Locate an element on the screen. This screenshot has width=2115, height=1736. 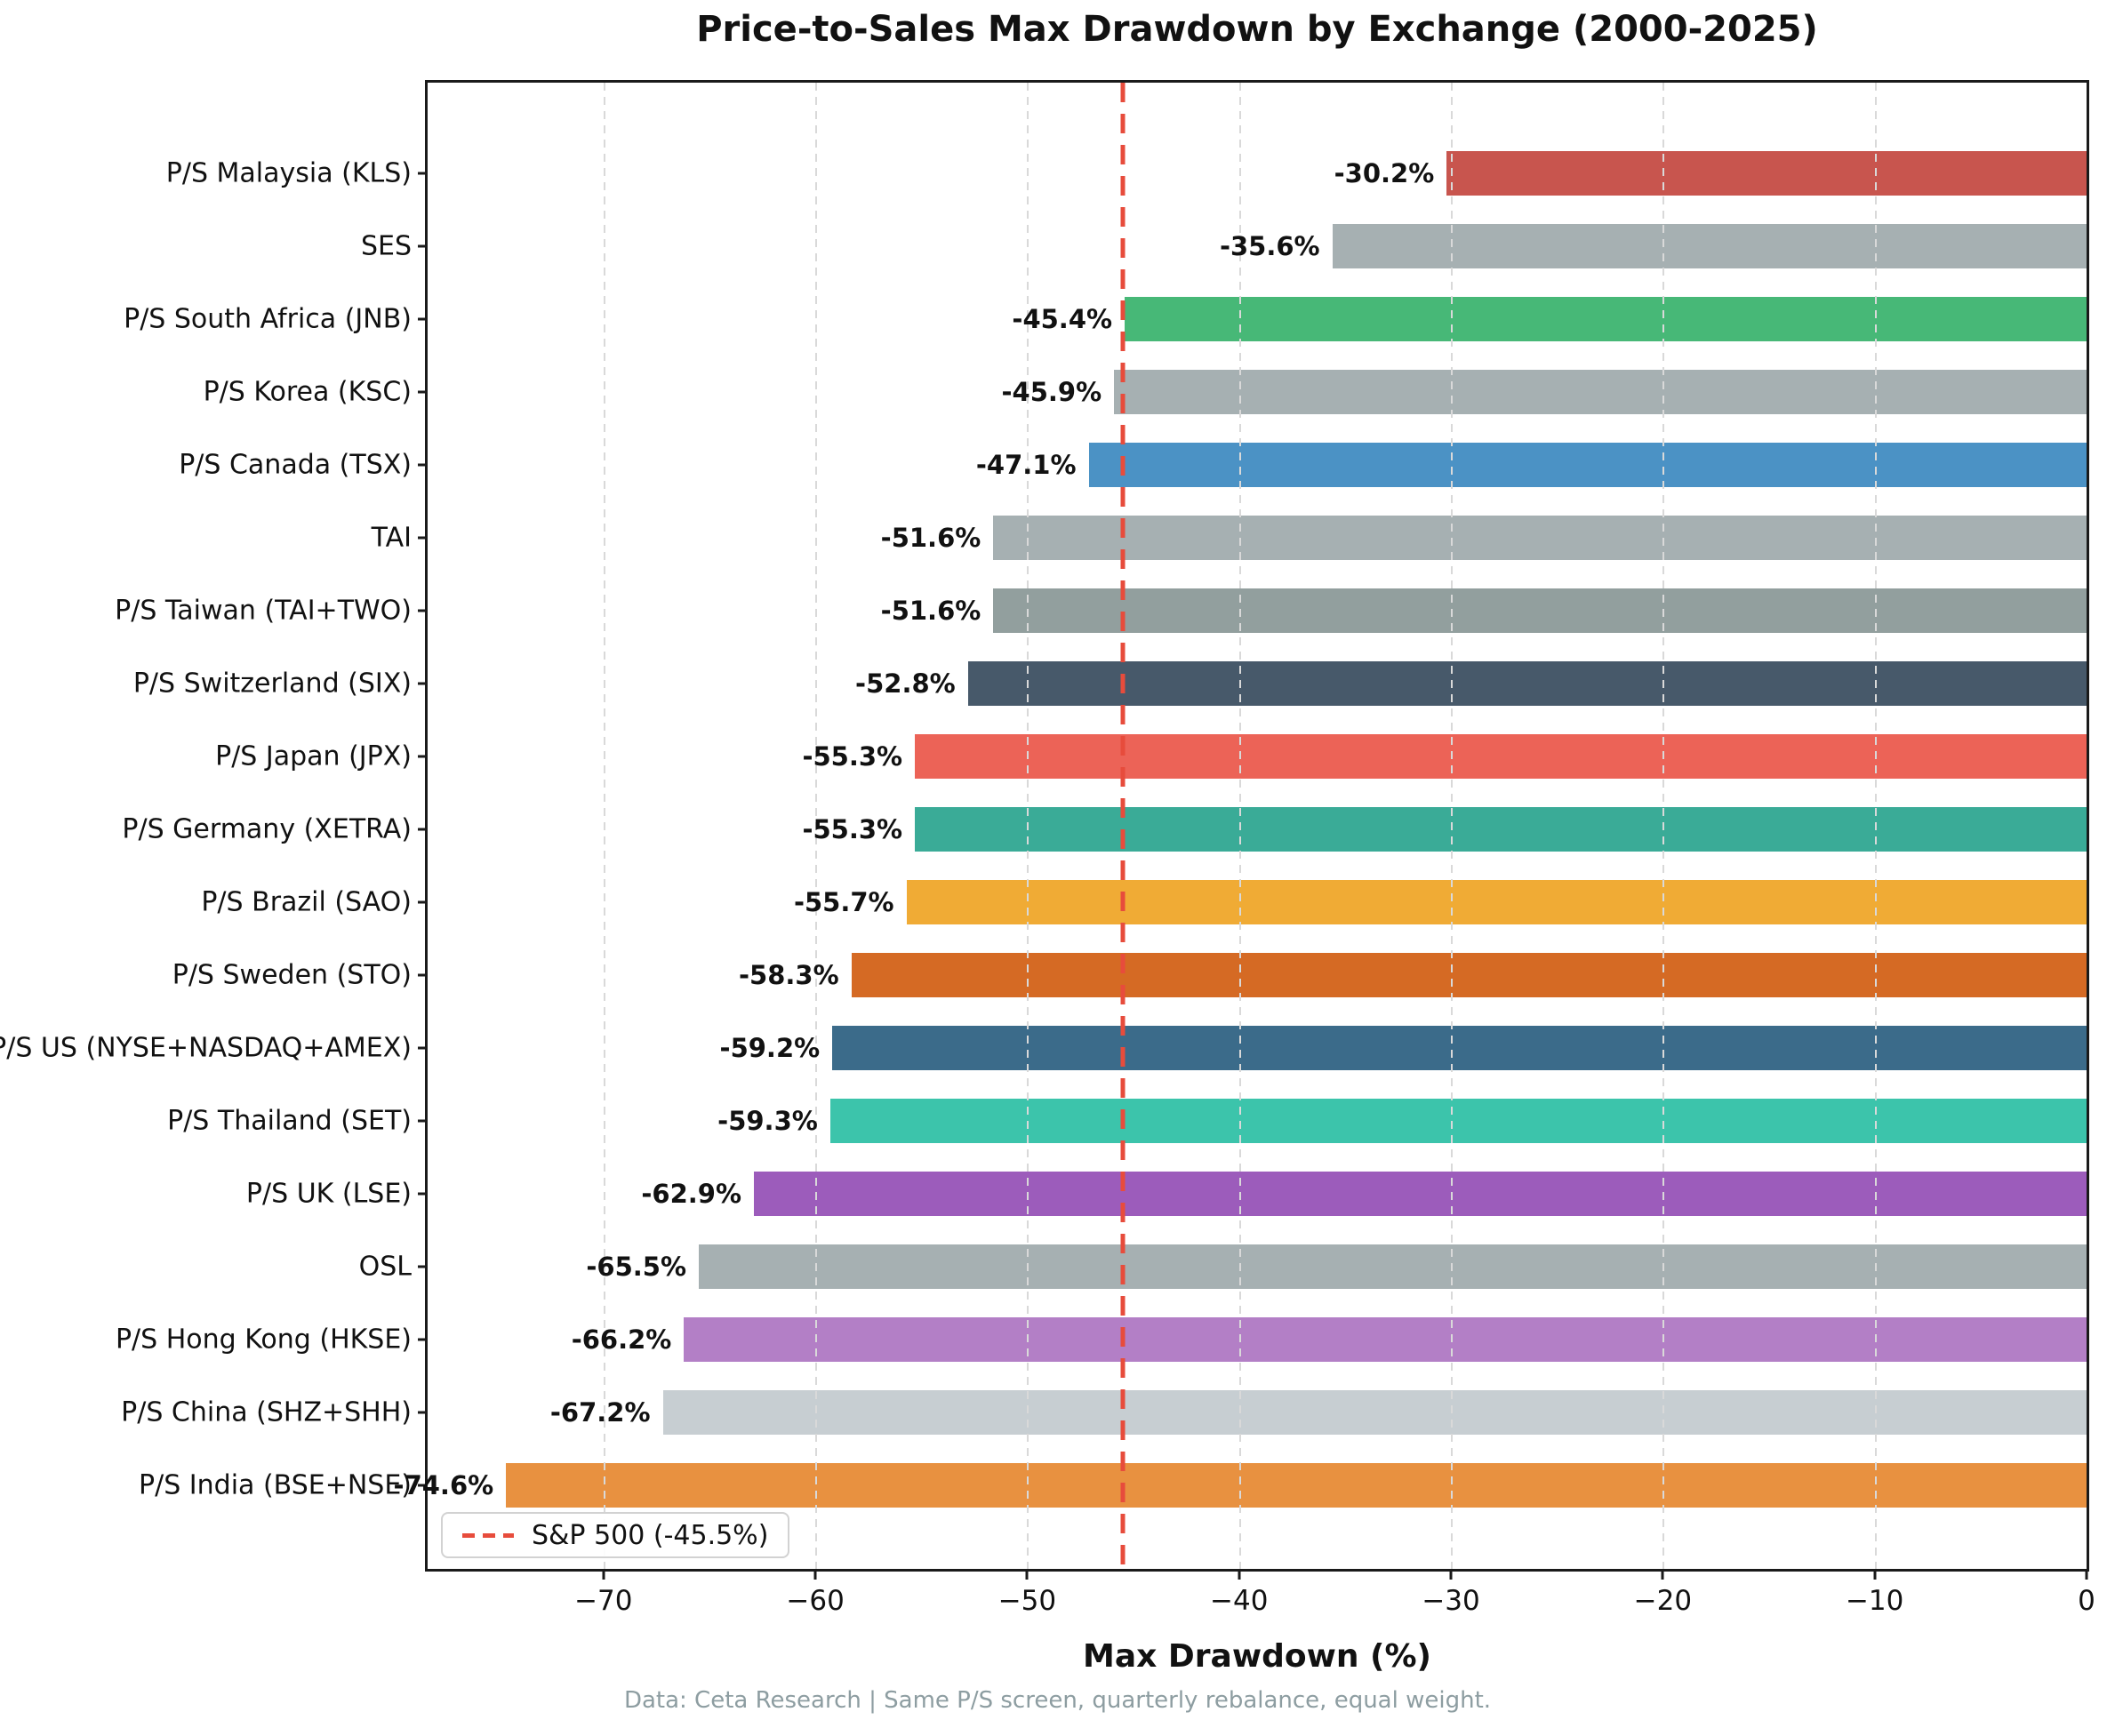
y-tick-label: P/S Canada (TSX) is located at coordinates (295, 465).